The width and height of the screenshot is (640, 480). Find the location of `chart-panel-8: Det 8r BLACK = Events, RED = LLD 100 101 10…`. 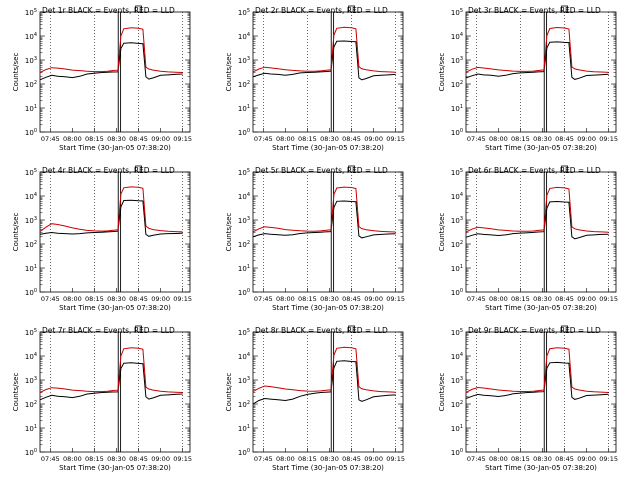

chart-panel-8: Det 8r BLACK = Events, RED = LLD 100 101 10… is located at coordinates (315, 398).